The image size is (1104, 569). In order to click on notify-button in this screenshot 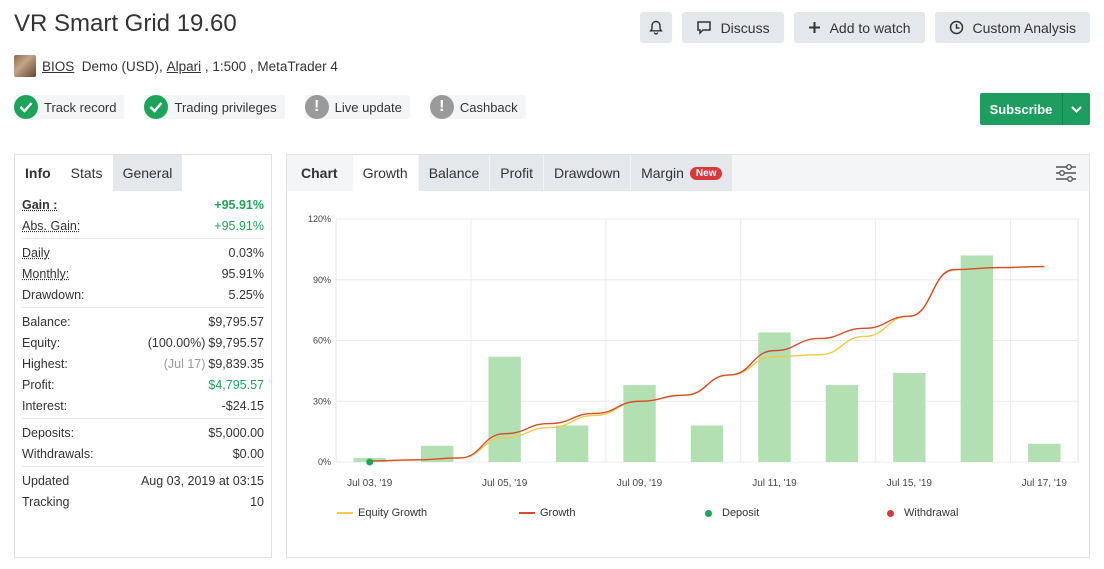, I will do `click(655, 27)`.